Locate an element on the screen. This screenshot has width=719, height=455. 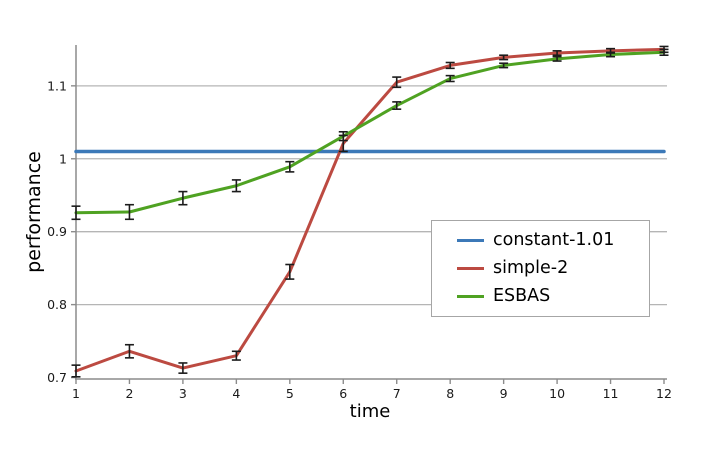
legend: constant-1.01 simple-2 ESBAS is located at coordinates (540, 268).